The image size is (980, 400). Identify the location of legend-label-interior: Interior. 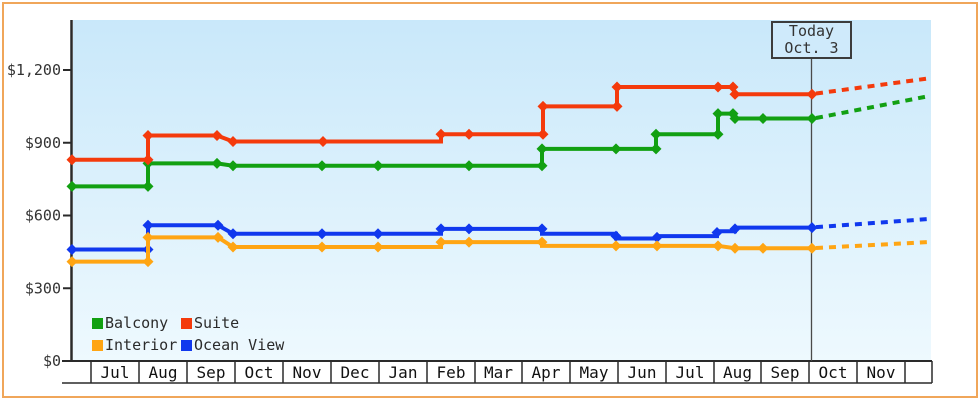
(141, 345).